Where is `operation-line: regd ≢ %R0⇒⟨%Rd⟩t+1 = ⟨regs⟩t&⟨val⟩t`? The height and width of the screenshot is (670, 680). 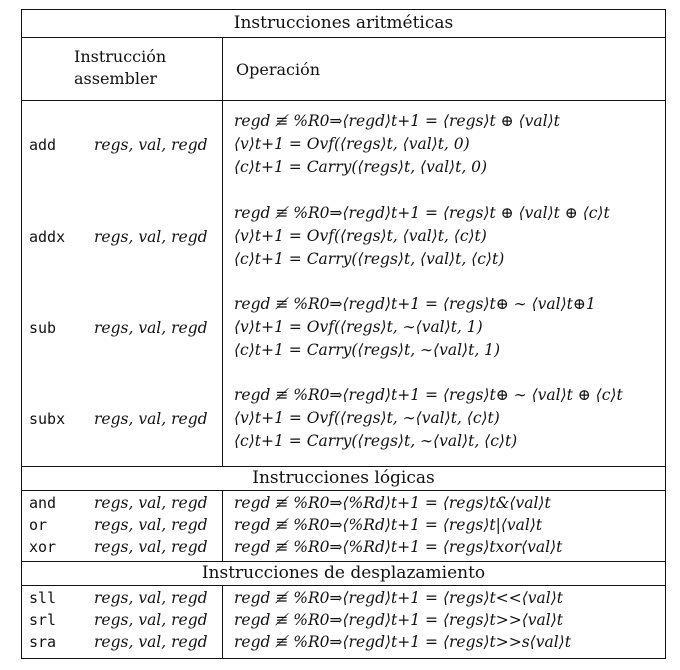 operation-line: regd ≢ %R0⇒⟨%Rd⟩t+1 = ⟨regs⟩t&⟨val⟩t is located at coordinates (392, 503).